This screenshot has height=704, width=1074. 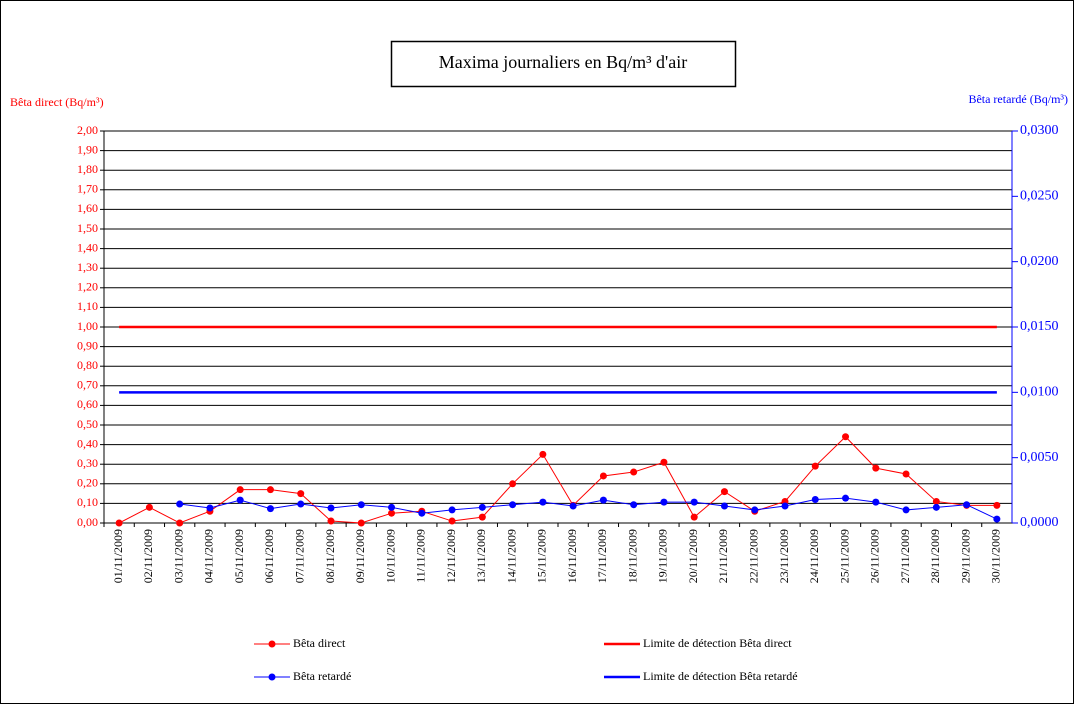 What do you see at coordinates (87, 463) in the screenshot?
I see `y-tick-label: 0,30` at bounding box center [87, 463].